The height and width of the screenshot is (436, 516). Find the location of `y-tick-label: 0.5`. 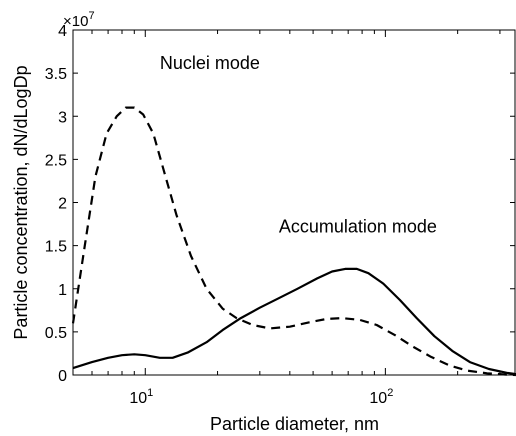

y-tick-label: 0.5 is located at coordinates (56, 333).